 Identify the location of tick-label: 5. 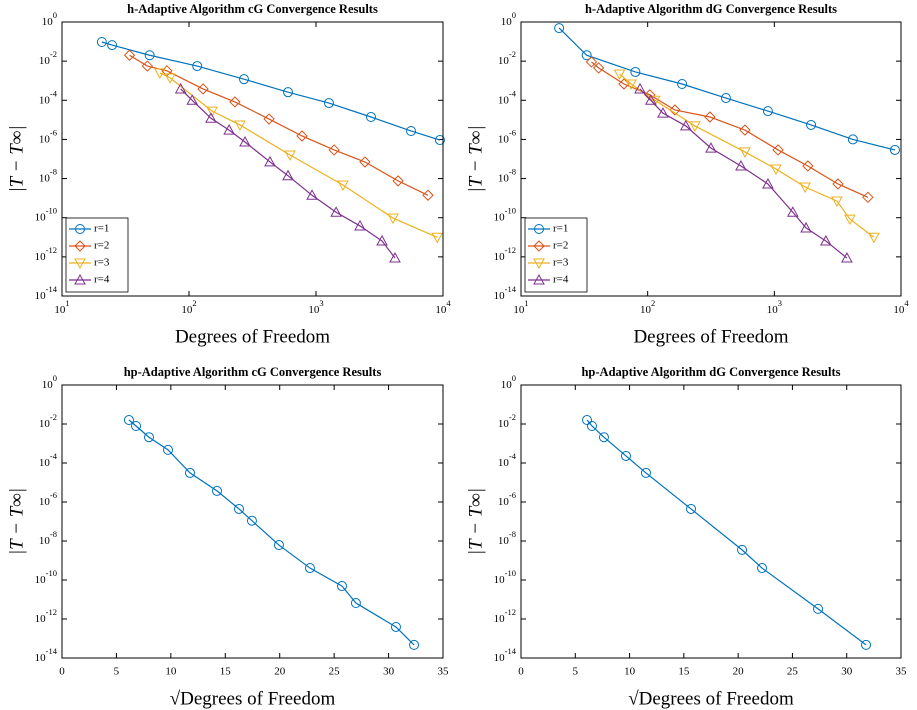
(117, 672).